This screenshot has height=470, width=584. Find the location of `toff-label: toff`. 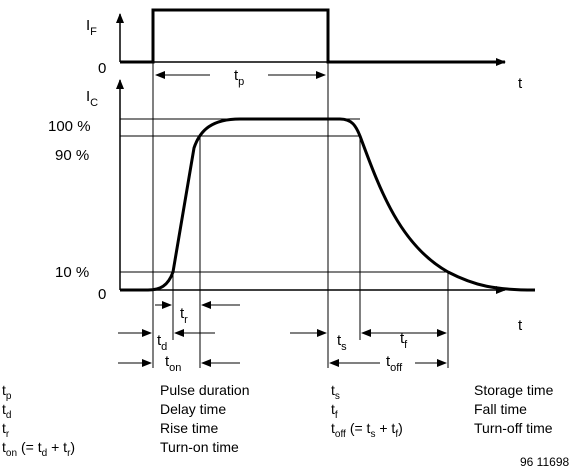

toff-label: toff is located at coordinates (394, 363).